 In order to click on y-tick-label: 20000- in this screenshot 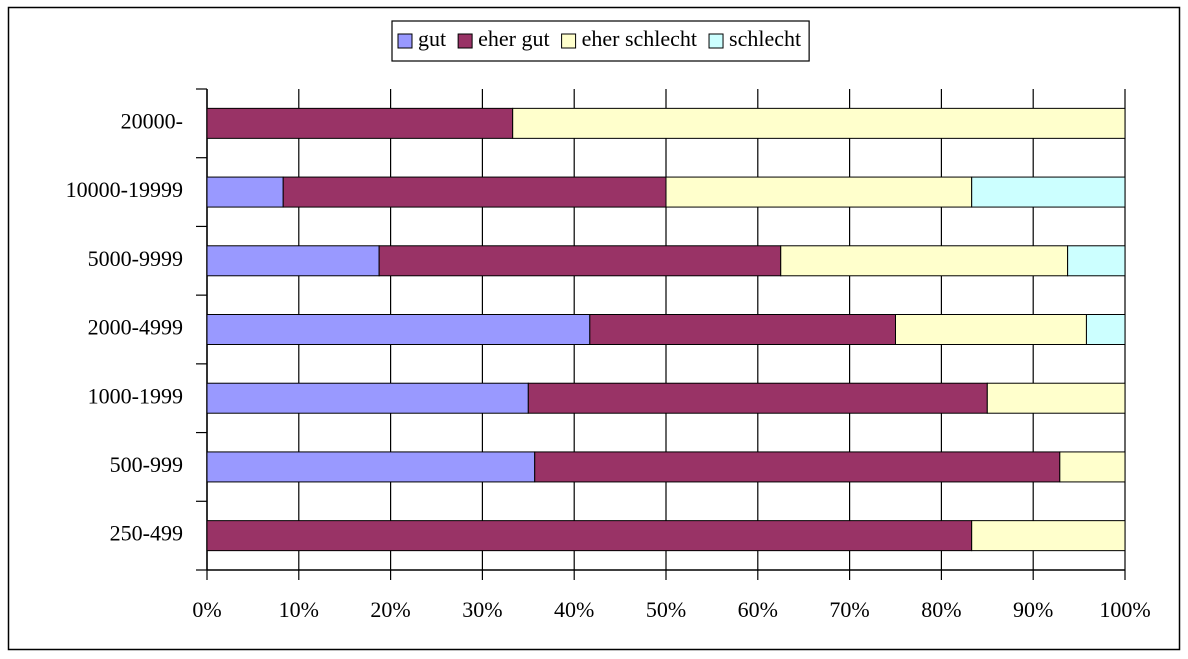, I will do `click(152, 120)`.